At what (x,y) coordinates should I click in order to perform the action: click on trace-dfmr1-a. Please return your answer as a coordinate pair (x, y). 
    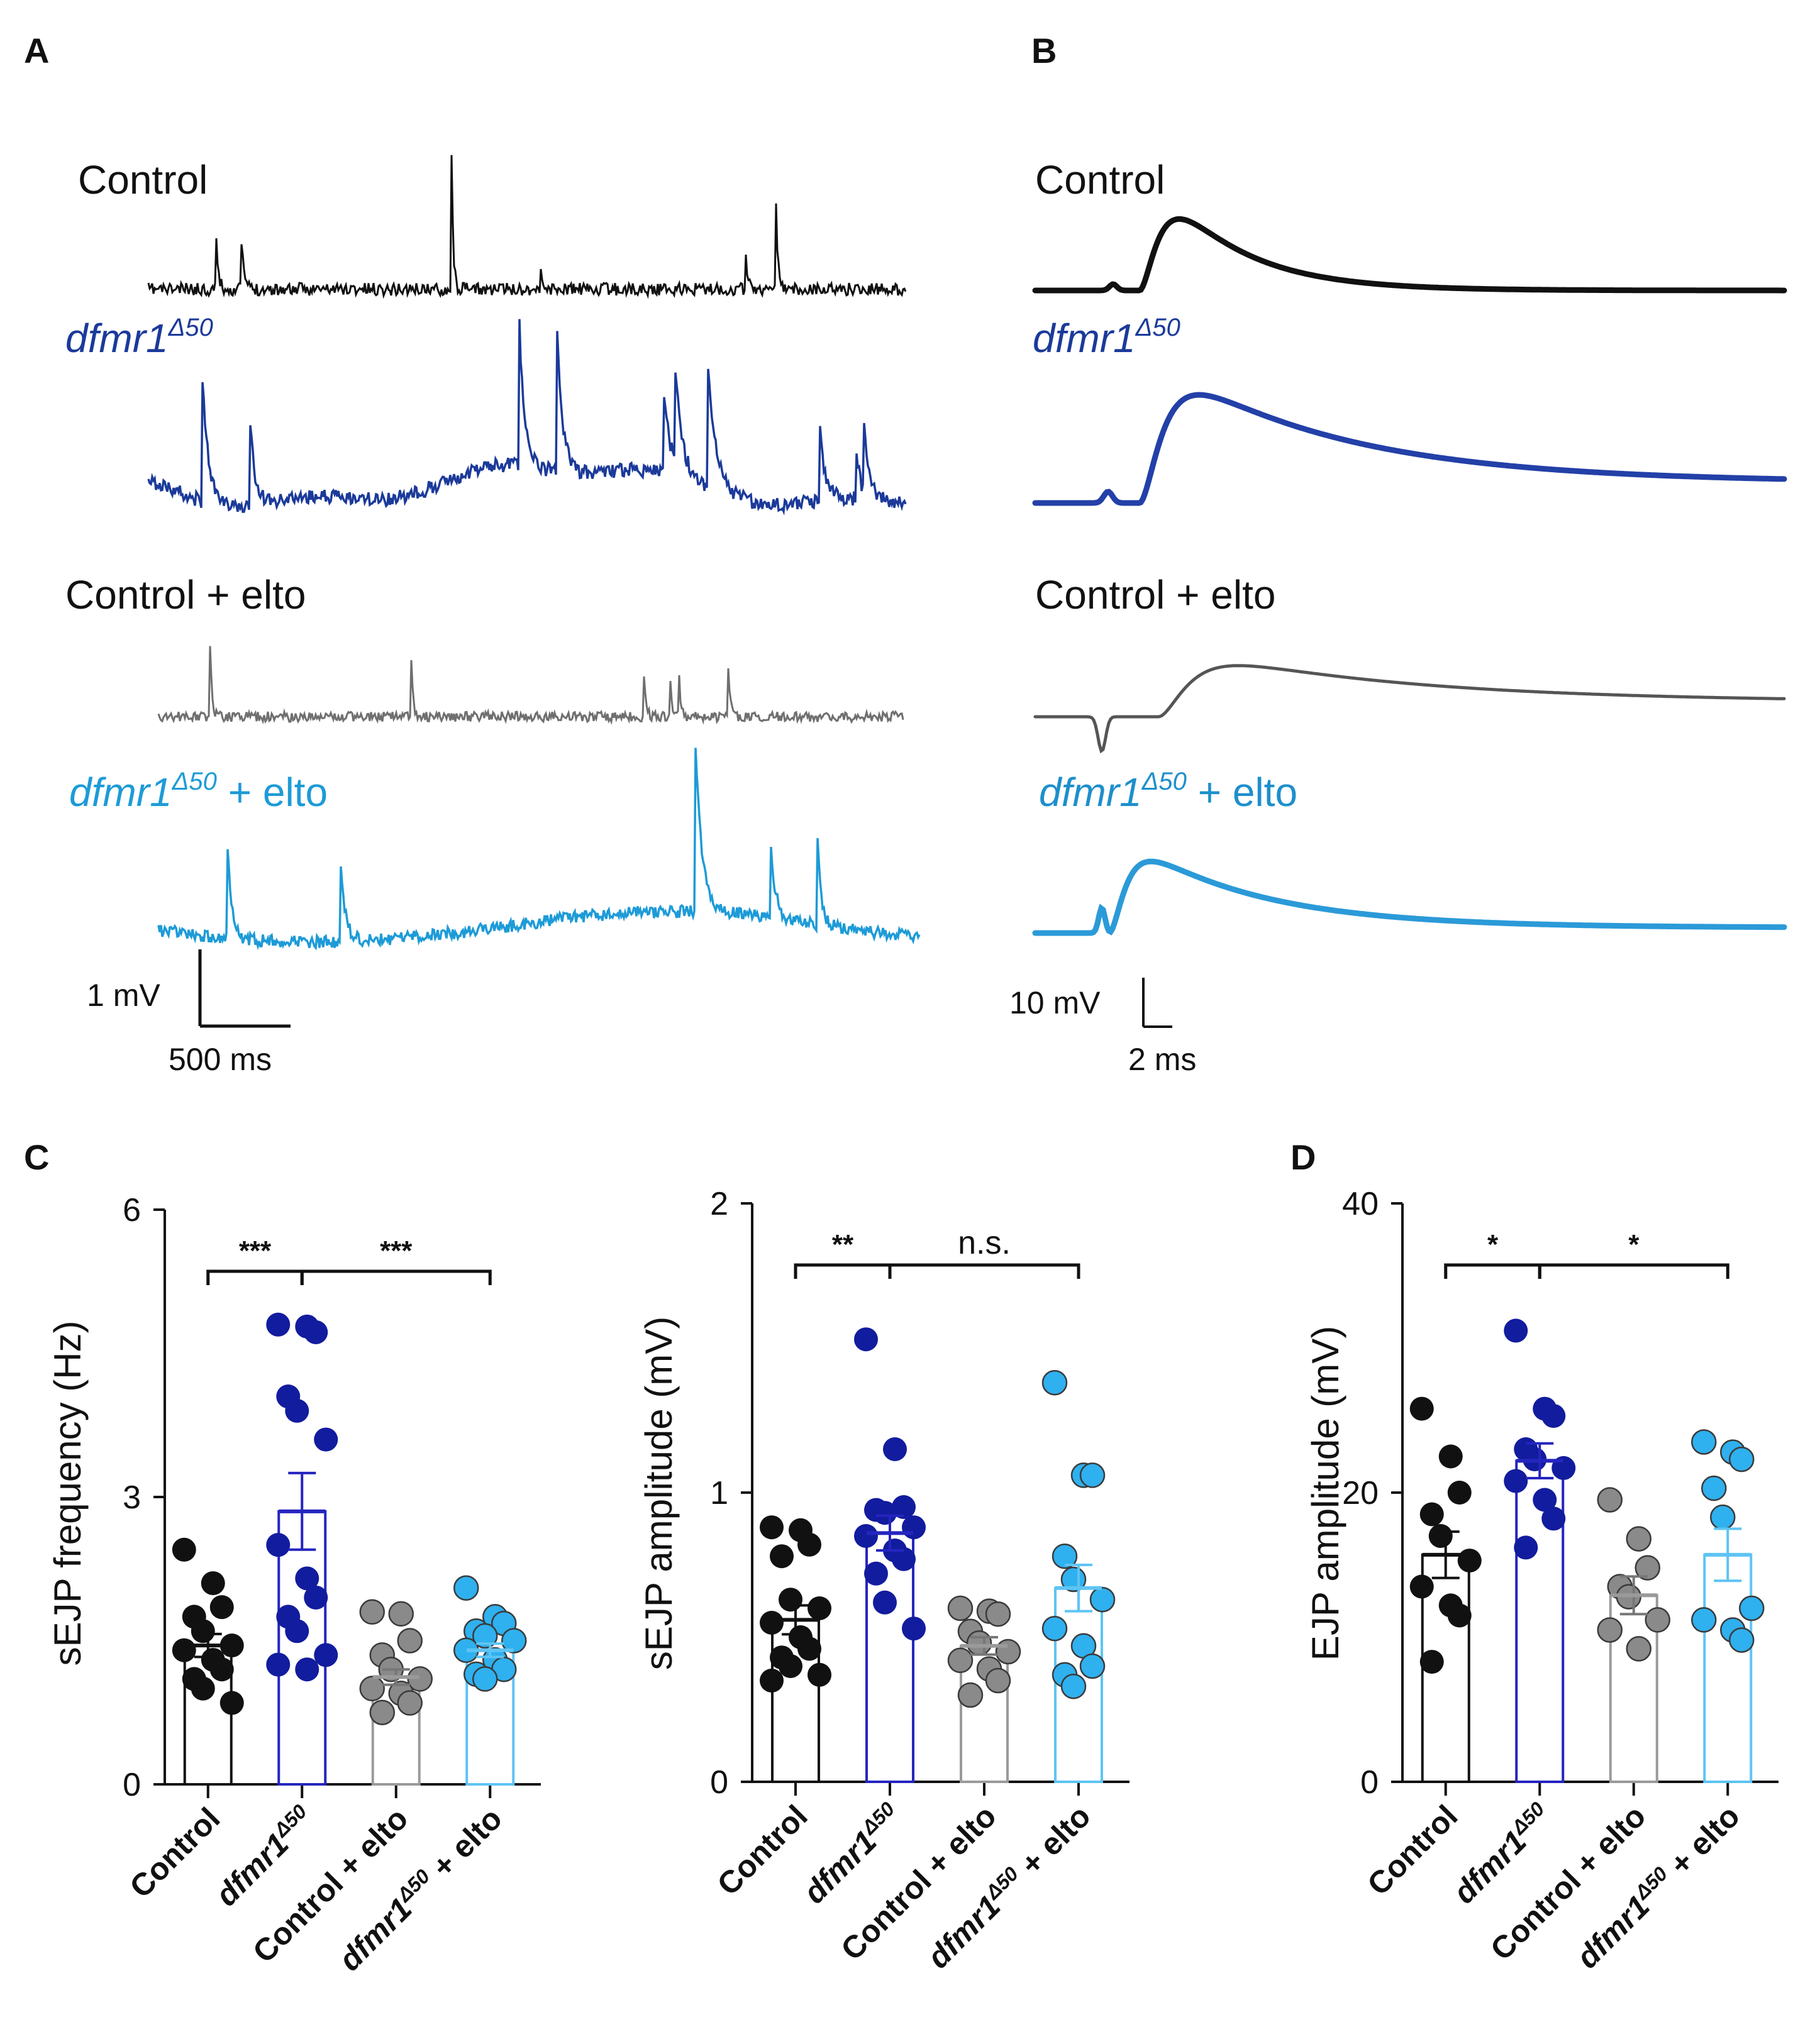
    Looking at the image, I should click on (527, 418).